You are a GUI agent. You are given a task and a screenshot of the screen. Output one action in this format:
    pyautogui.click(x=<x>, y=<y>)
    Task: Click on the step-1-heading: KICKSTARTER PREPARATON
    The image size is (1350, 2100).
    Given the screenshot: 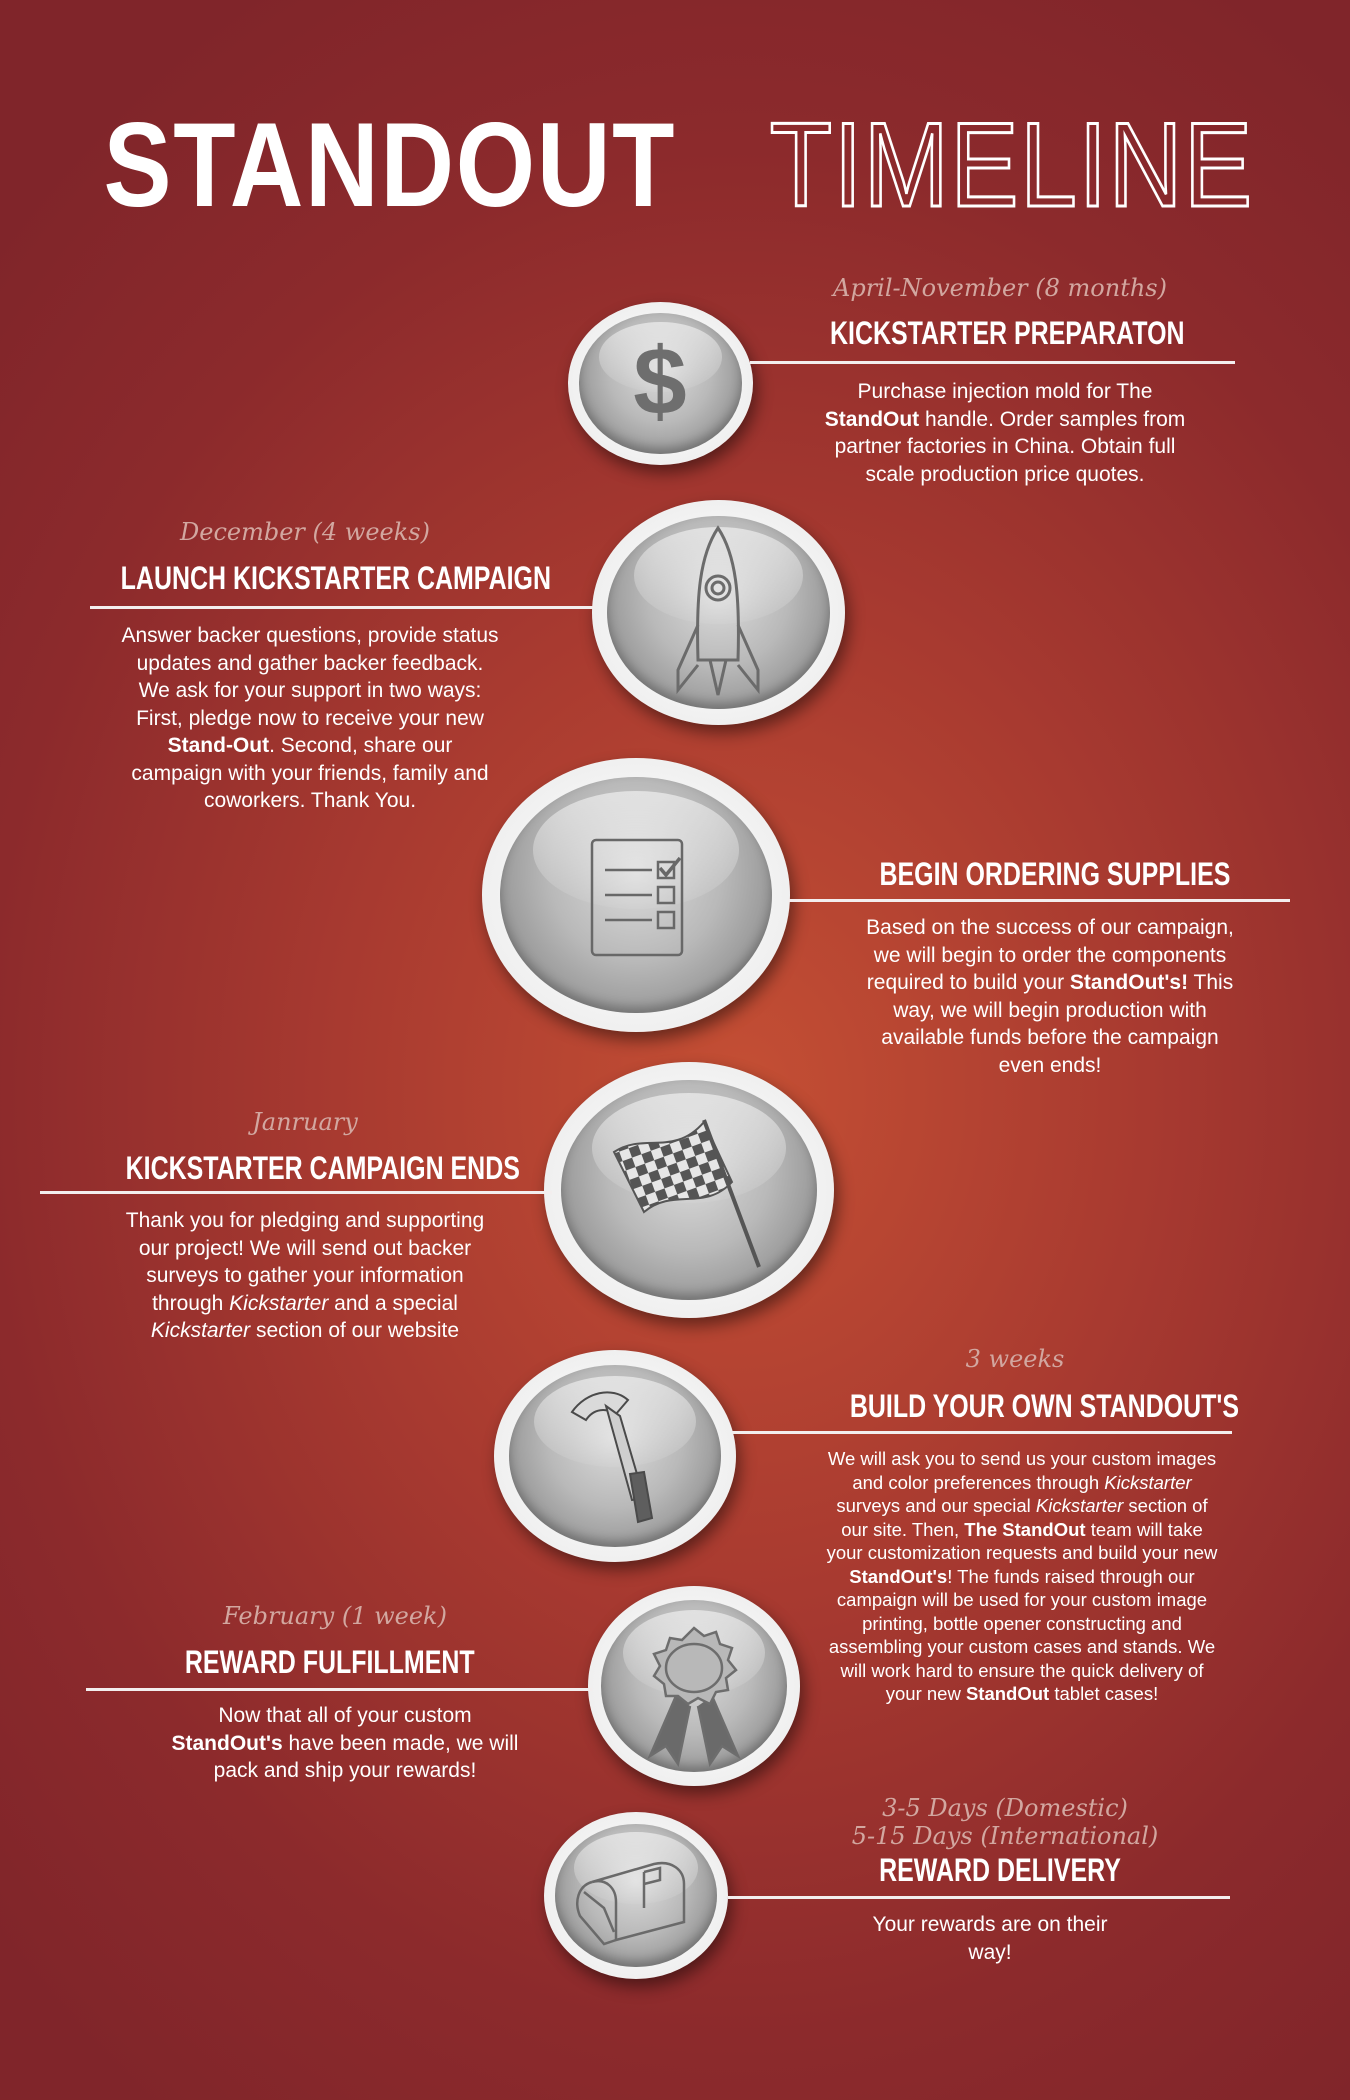 What is the action you would take?
    pyautogui.click(x=1007, y=333)
    